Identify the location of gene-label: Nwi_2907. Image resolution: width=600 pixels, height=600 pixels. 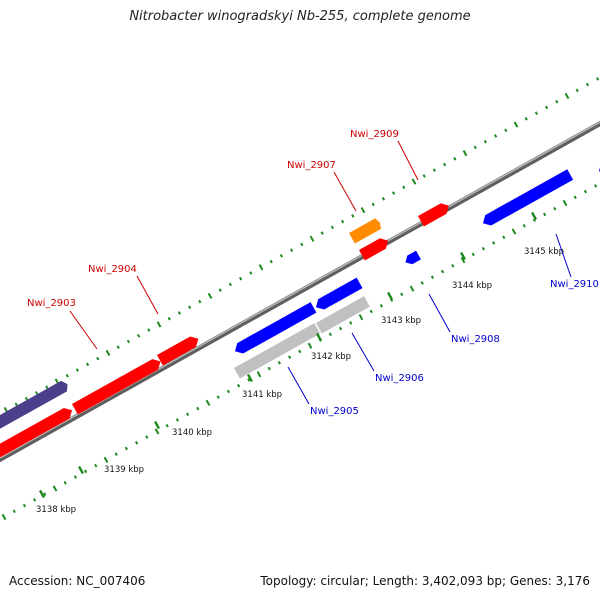
(311, 165).